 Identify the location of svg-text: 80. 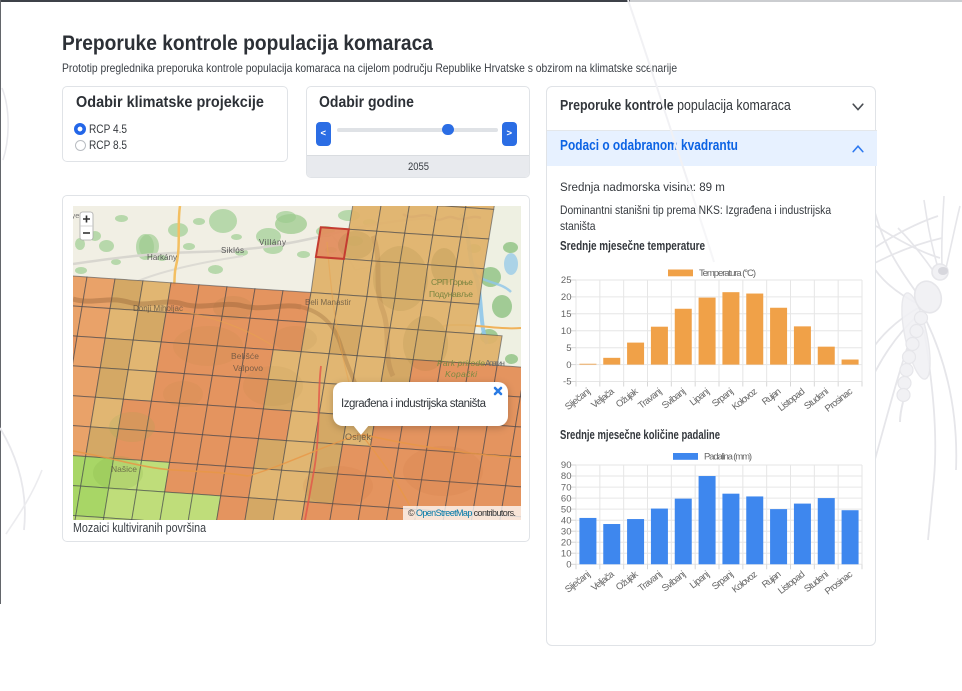
(566, 476).